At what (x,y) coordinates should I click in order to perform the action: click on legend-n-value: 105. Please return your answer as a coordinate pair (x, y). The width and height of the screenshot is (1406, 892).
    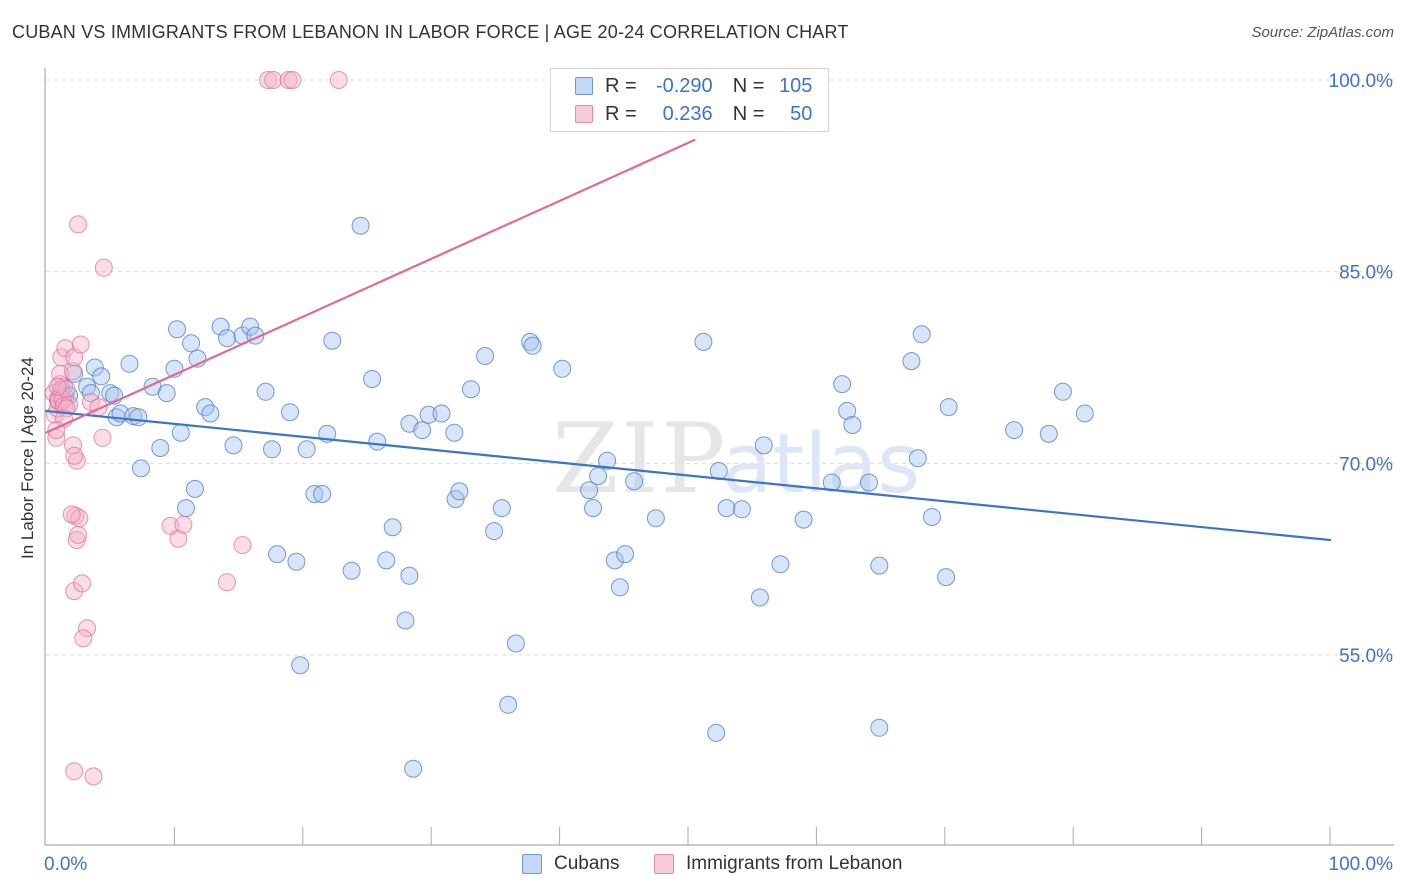
    Looking at the image, I should click on (796, 85).